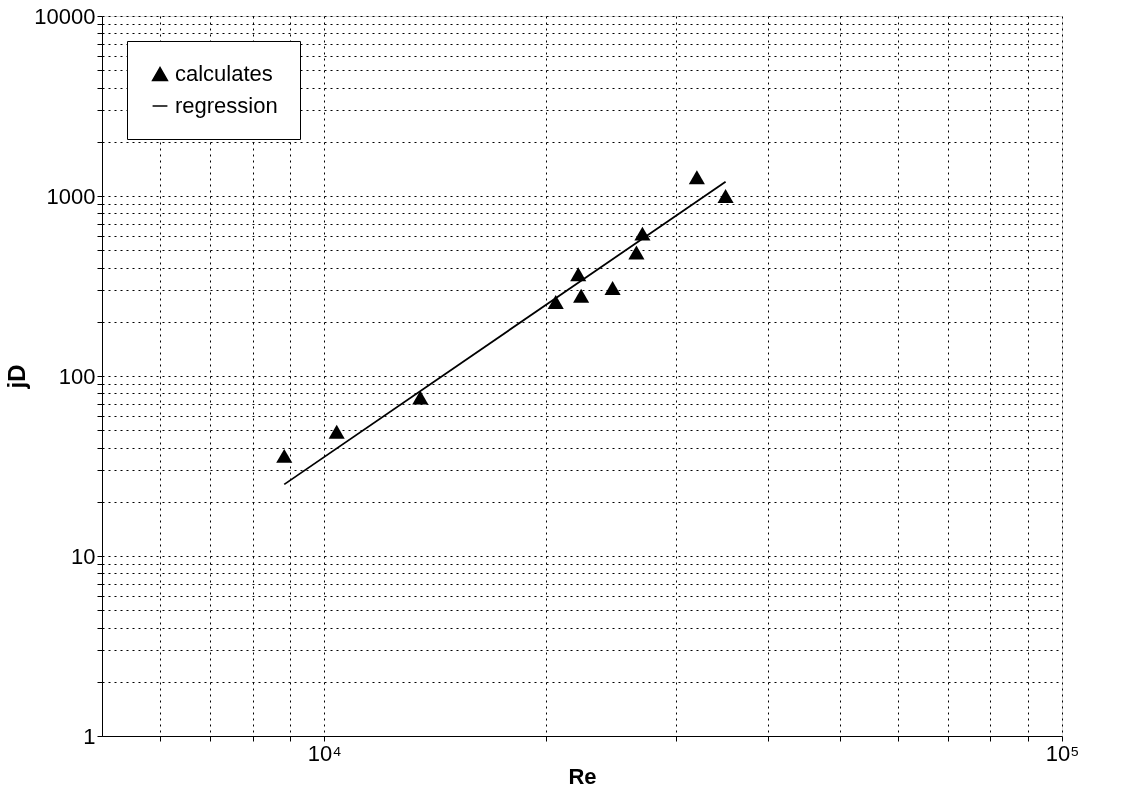  What do you see at coordinates (83, 556) in the screenshot?
I see `y-tick-label: 10` at bounding box center [83, 556].